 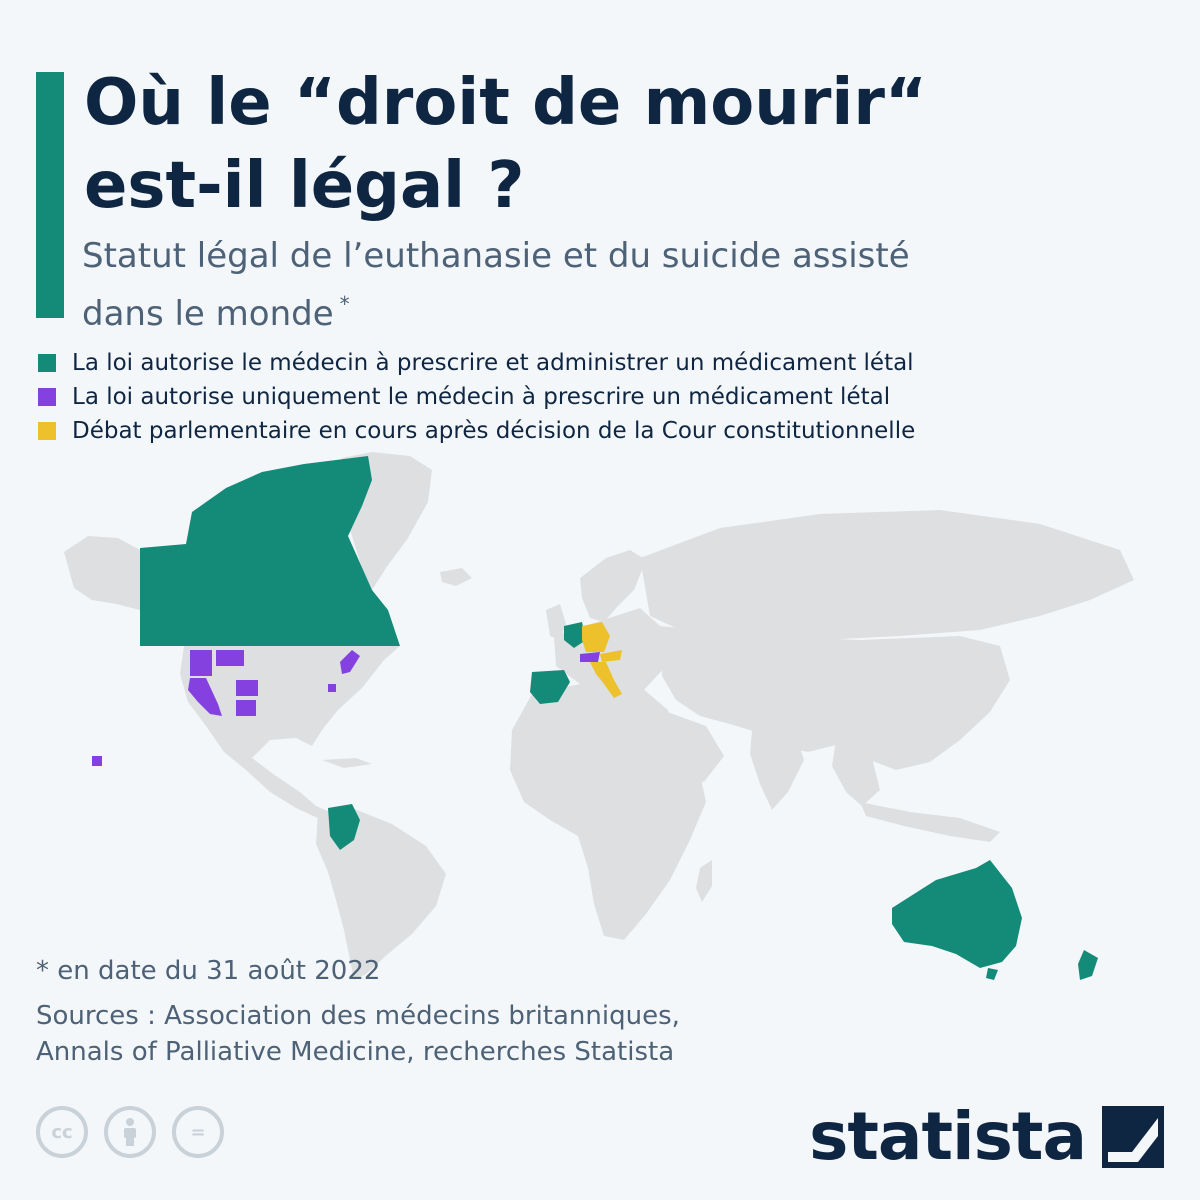 I want to click on asia, so click(x=835, y=698).